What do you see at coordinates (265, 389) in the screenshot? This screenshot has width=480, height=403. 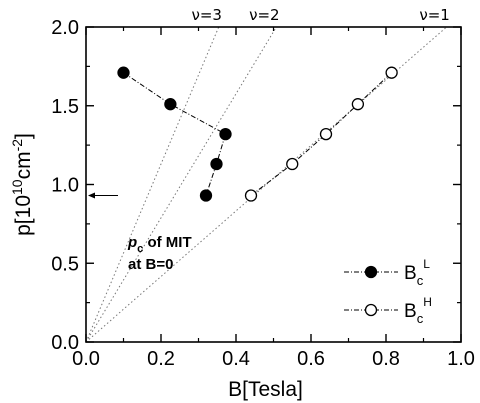 I see `x-axis-title: B[Tesla]` at bounding box center [265, 389].